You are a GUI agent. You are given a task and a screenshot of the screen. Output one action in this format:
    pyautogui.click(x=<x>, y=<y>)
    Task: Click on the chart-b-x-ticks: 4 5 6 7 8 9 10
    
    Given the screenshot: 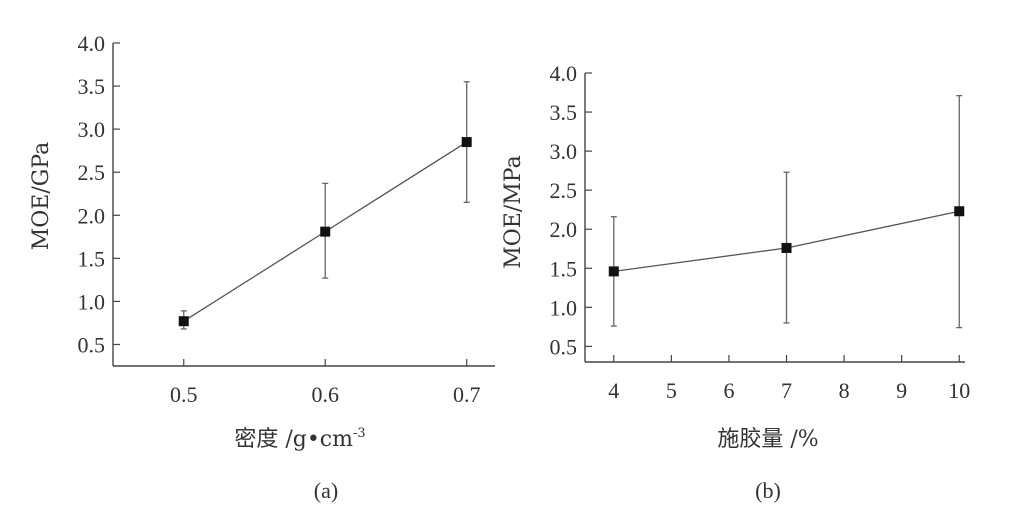 What is the action you would take?
    pyautogui.click(x=789, y=379)
    